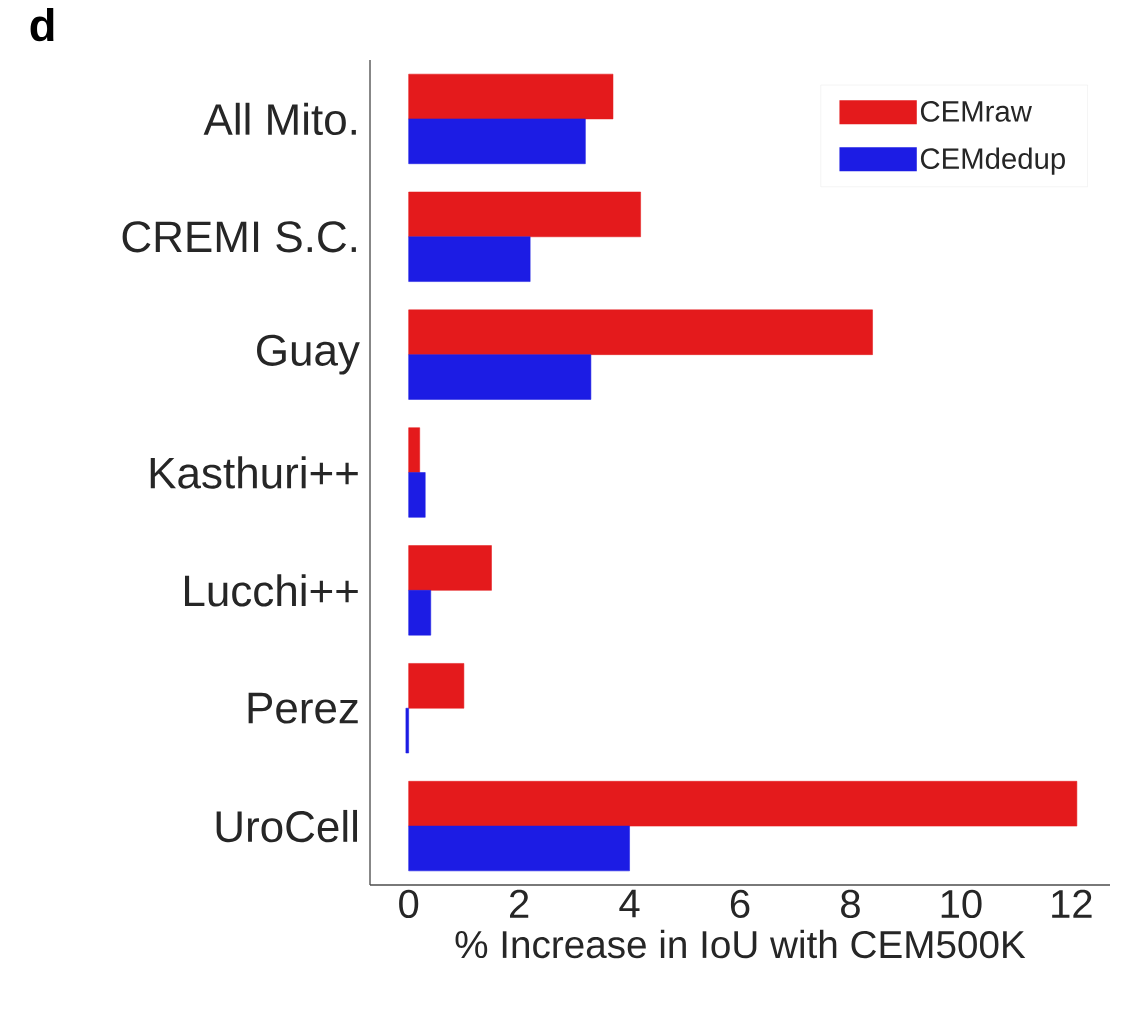  Describe the element at coordinates (519, 903) in the screenshot. I see `x-tick-label: 2` at that location.